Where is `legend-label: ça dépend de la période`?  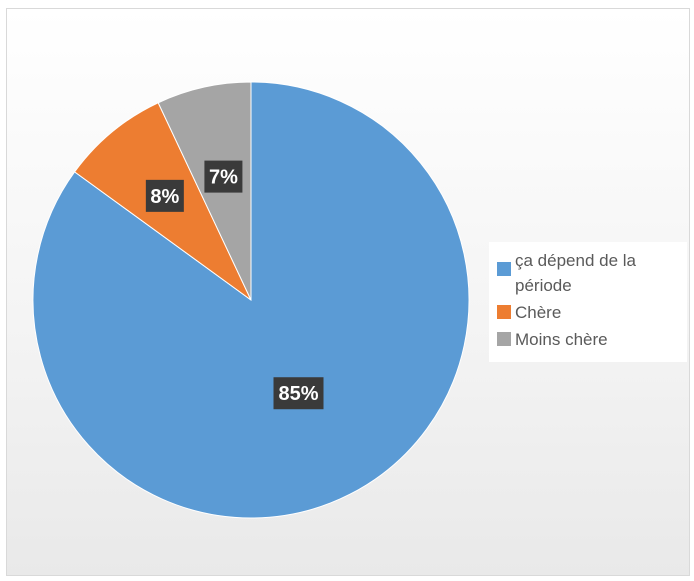 legend-label: ça dépend de la période is located at coordinates (575, 273).